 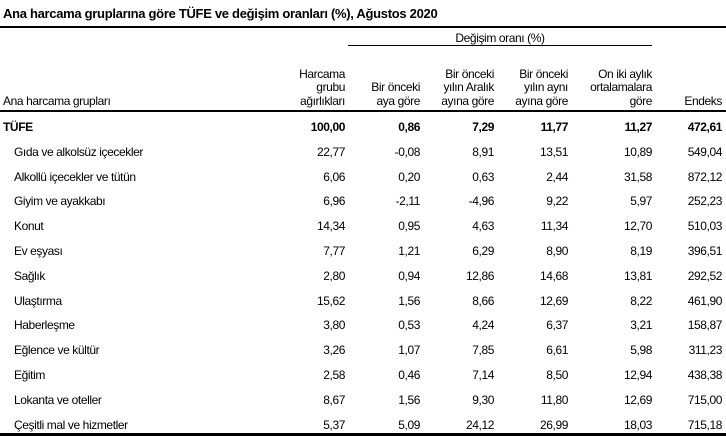 What do you see at coordinates (483, 375) in the screenshot?
I see `cell-value: 7,14` at bounding box center [483, 375].